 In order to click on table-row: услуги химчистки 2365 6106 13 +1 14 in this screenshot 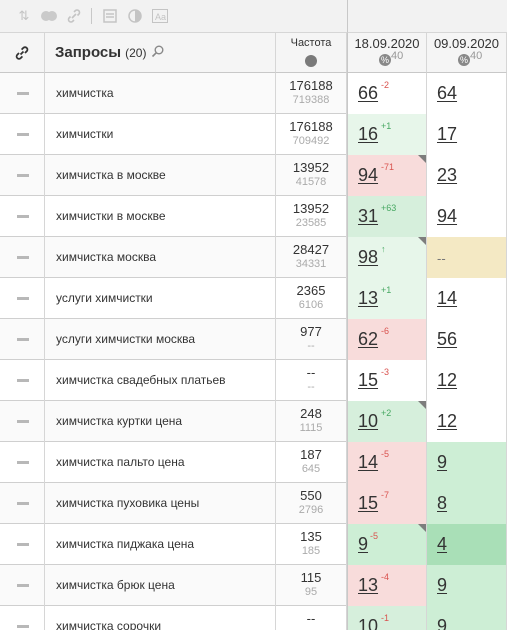, I will do `click(253, 298)`.